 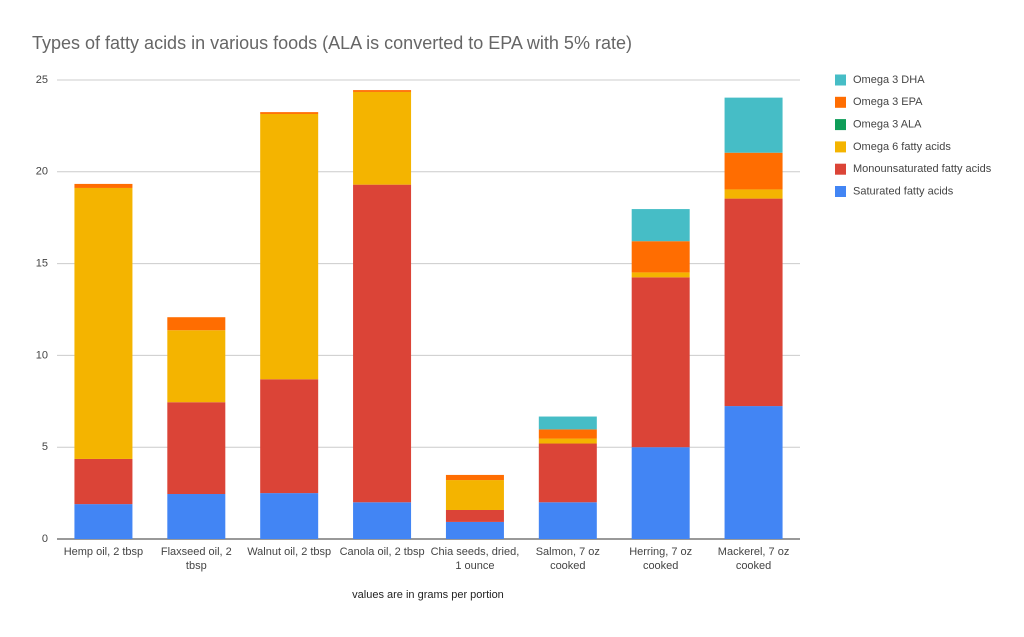 What do you see at coordinates (42, 264) in the screenshot?
I see `y-tick-label: 15` at bounding box center [42, 264].